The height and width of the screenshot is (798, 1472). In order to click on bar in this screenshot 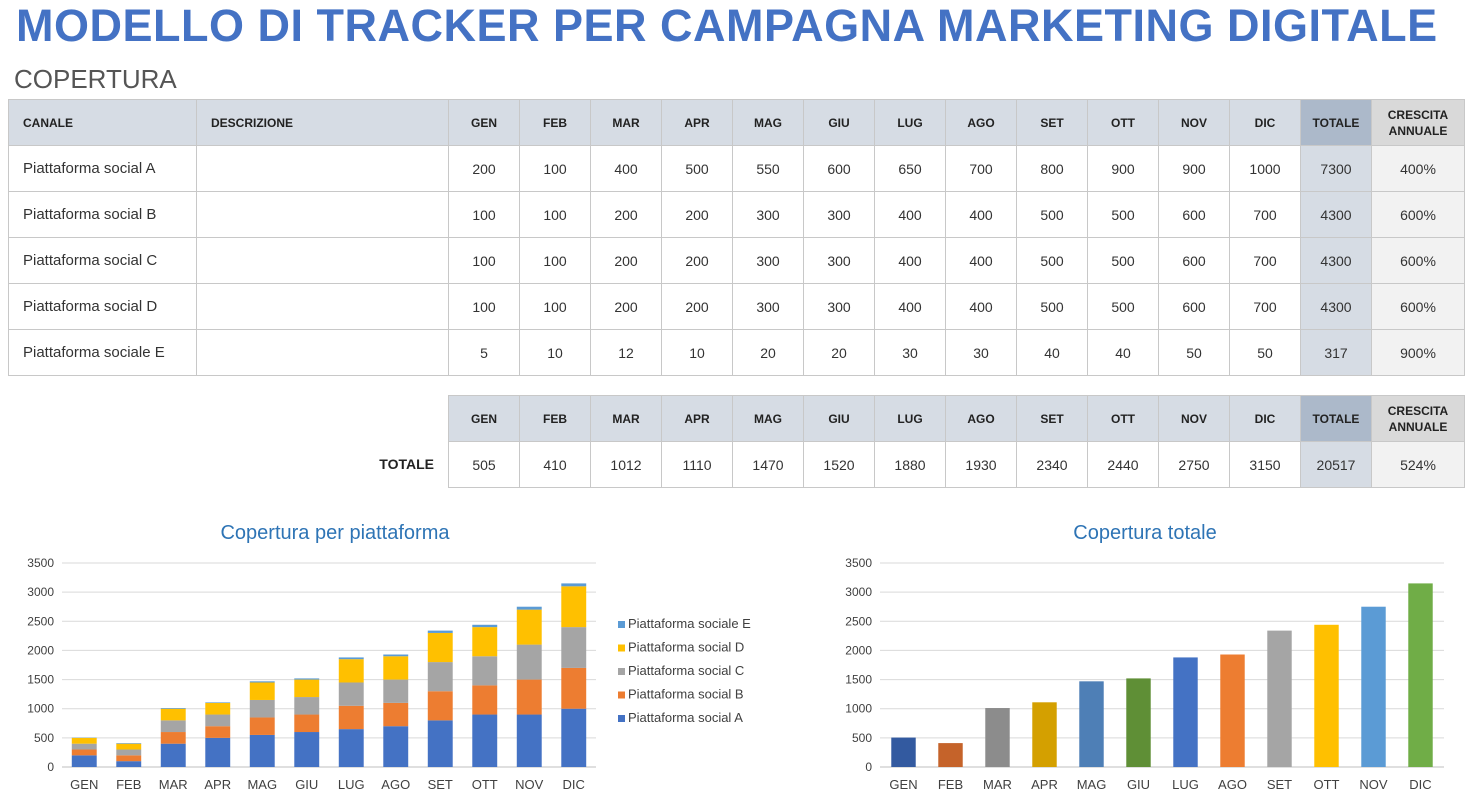, I will do `click(1373, 686)`.